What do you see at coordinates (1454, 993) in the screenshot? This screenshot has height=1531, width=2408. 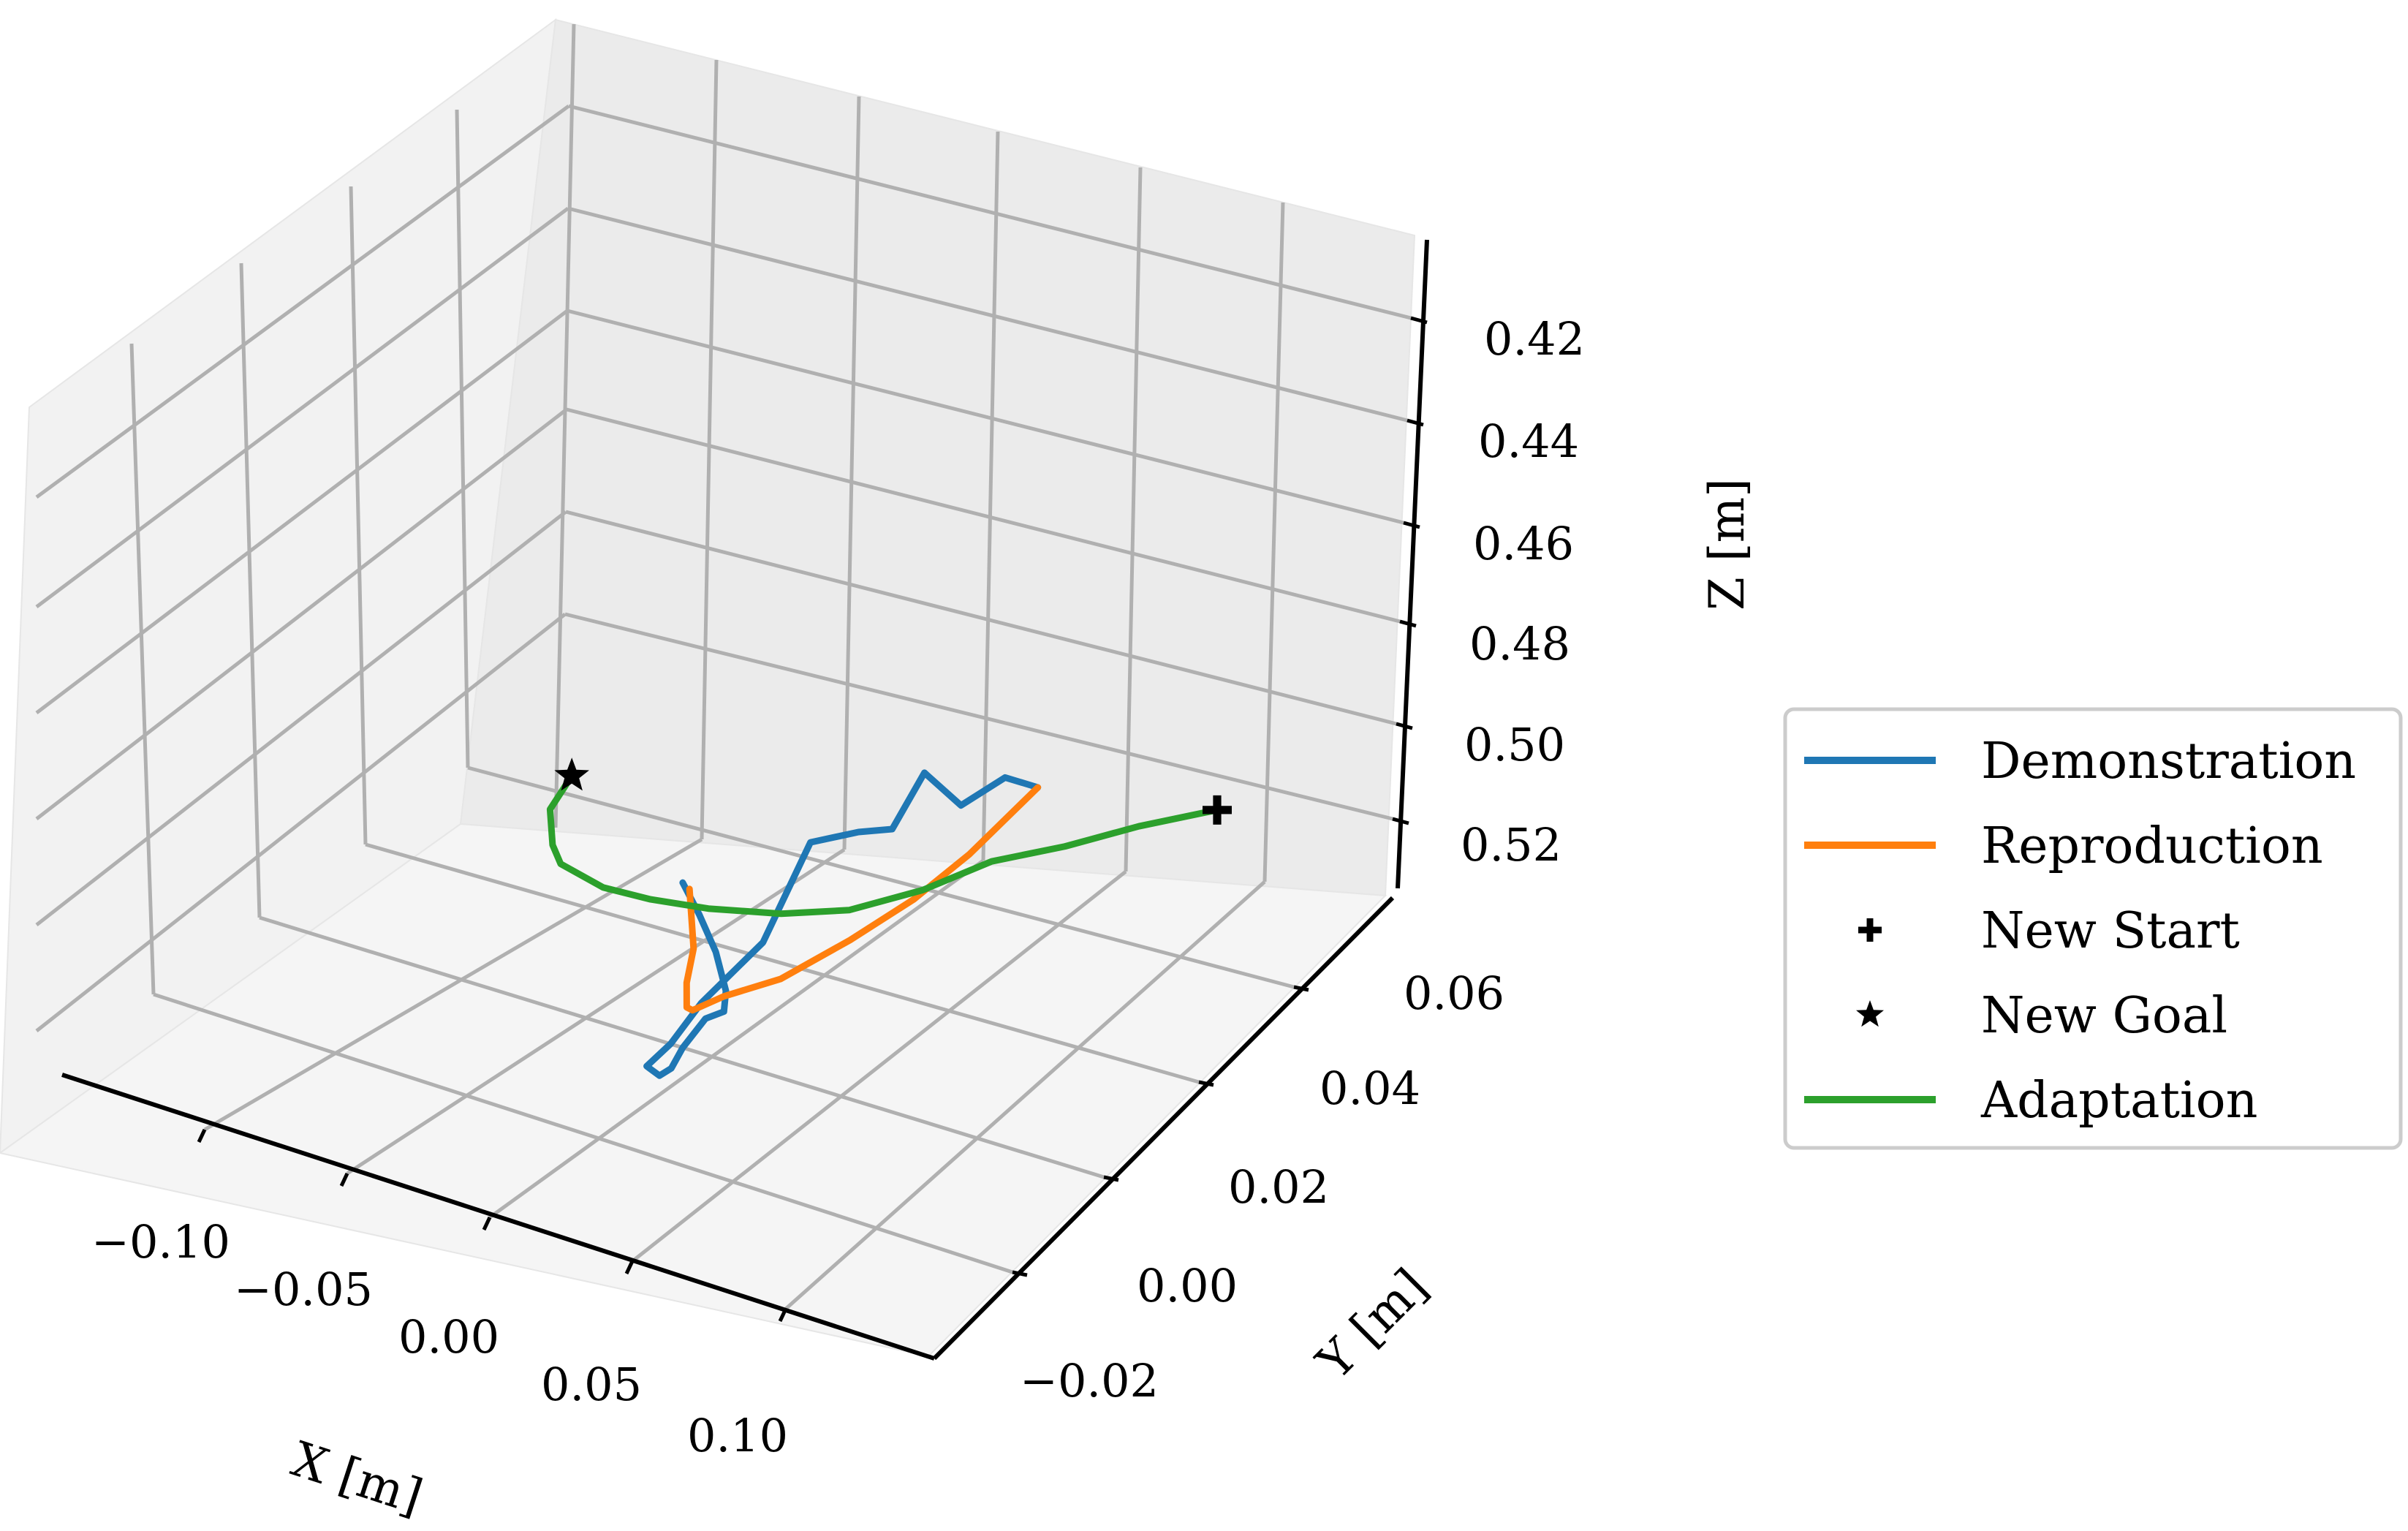 I see `y-tick-label: 0.06` at bounding box center [1454, 993].